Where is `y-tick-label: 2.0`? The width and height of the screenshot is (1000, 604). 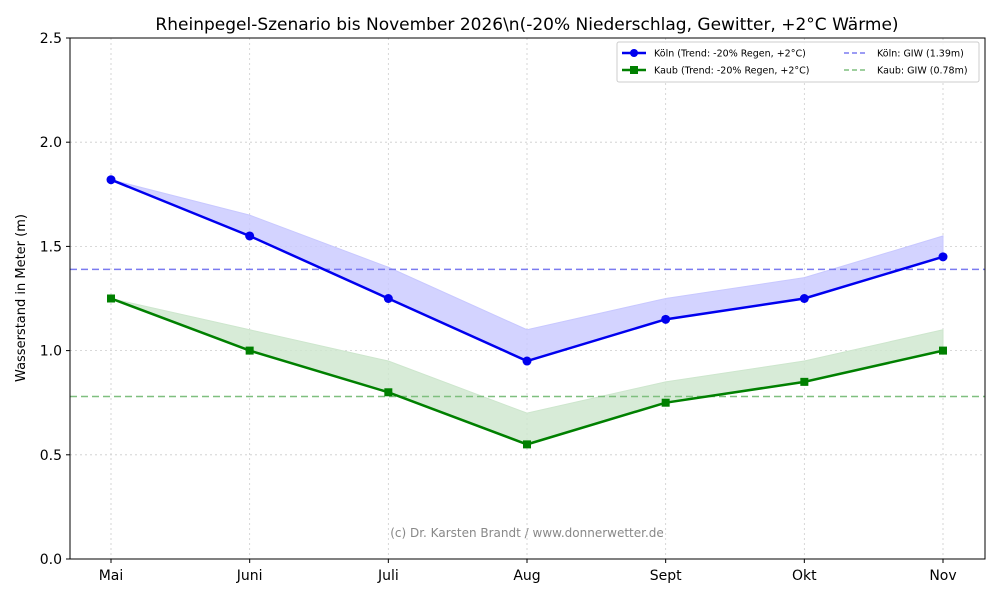 y-tick-label: 2.0 is located at coordinates (51, 143).